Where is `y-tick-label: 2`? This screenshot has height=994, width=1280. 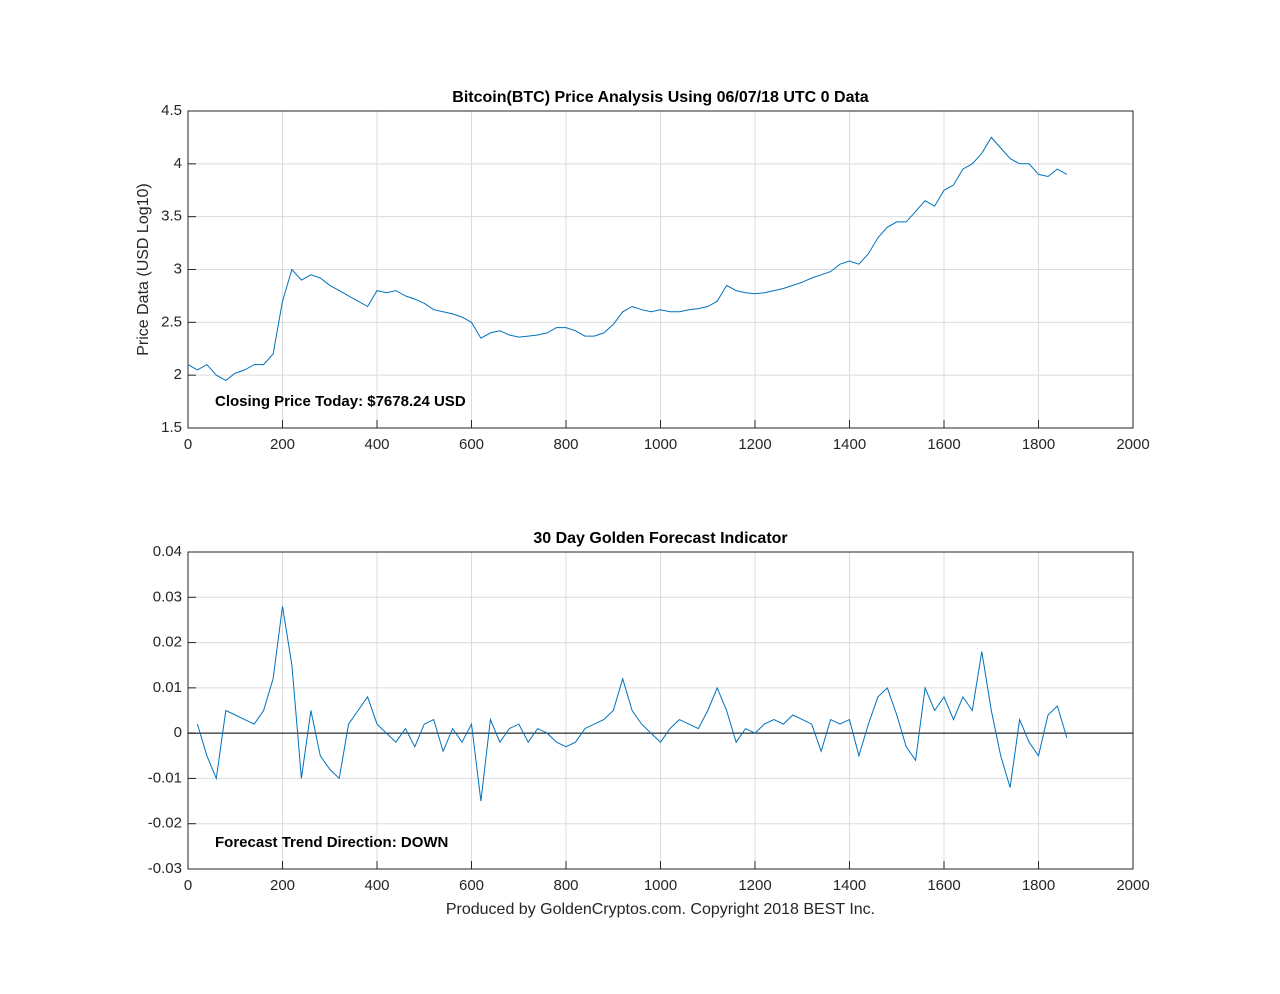
y-tick-label: 2 is located at coordinates (178, 374).